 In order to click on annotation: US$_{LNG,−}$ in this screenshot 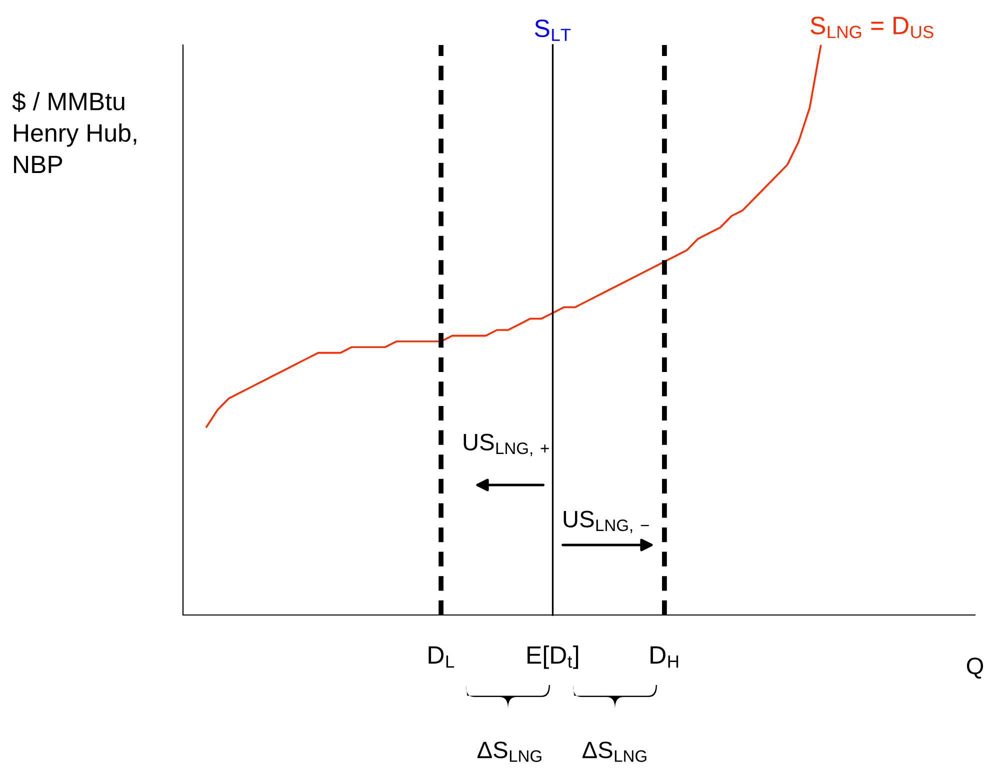, I will do `click(606, 522)`.